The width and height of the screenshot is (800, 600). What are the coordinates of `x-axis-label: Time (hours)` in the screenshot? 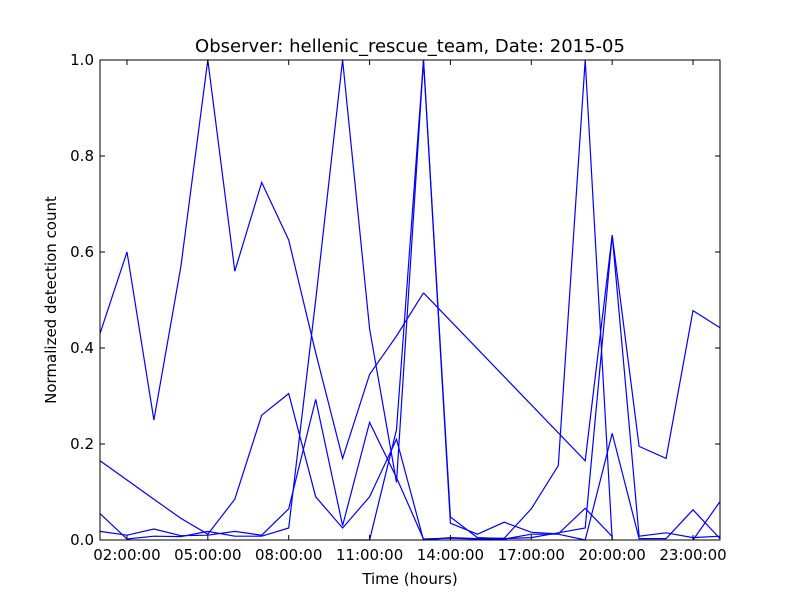 It's located at (409, 579).